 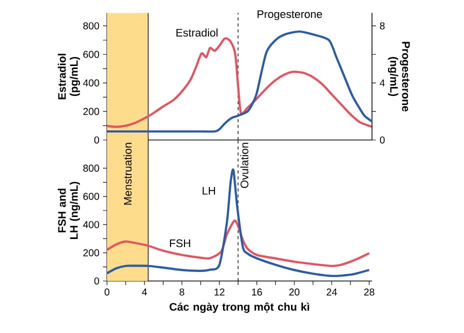 What do you see at coordinates (182, 292) in the screenshot?
I see `x-tick-label: 8` at bounding box center [182, 292].